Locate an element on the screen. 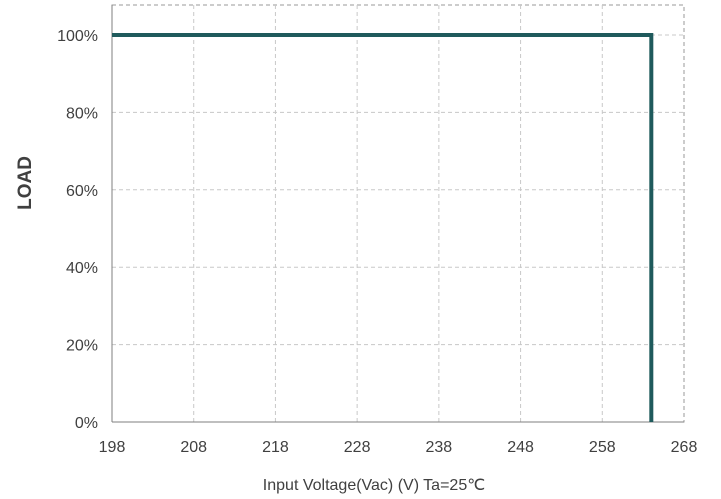 The image size is (721, 499). x-tick-labels: 198 208 218 228 238 248 258 268 is located at coordinates (398, 447).